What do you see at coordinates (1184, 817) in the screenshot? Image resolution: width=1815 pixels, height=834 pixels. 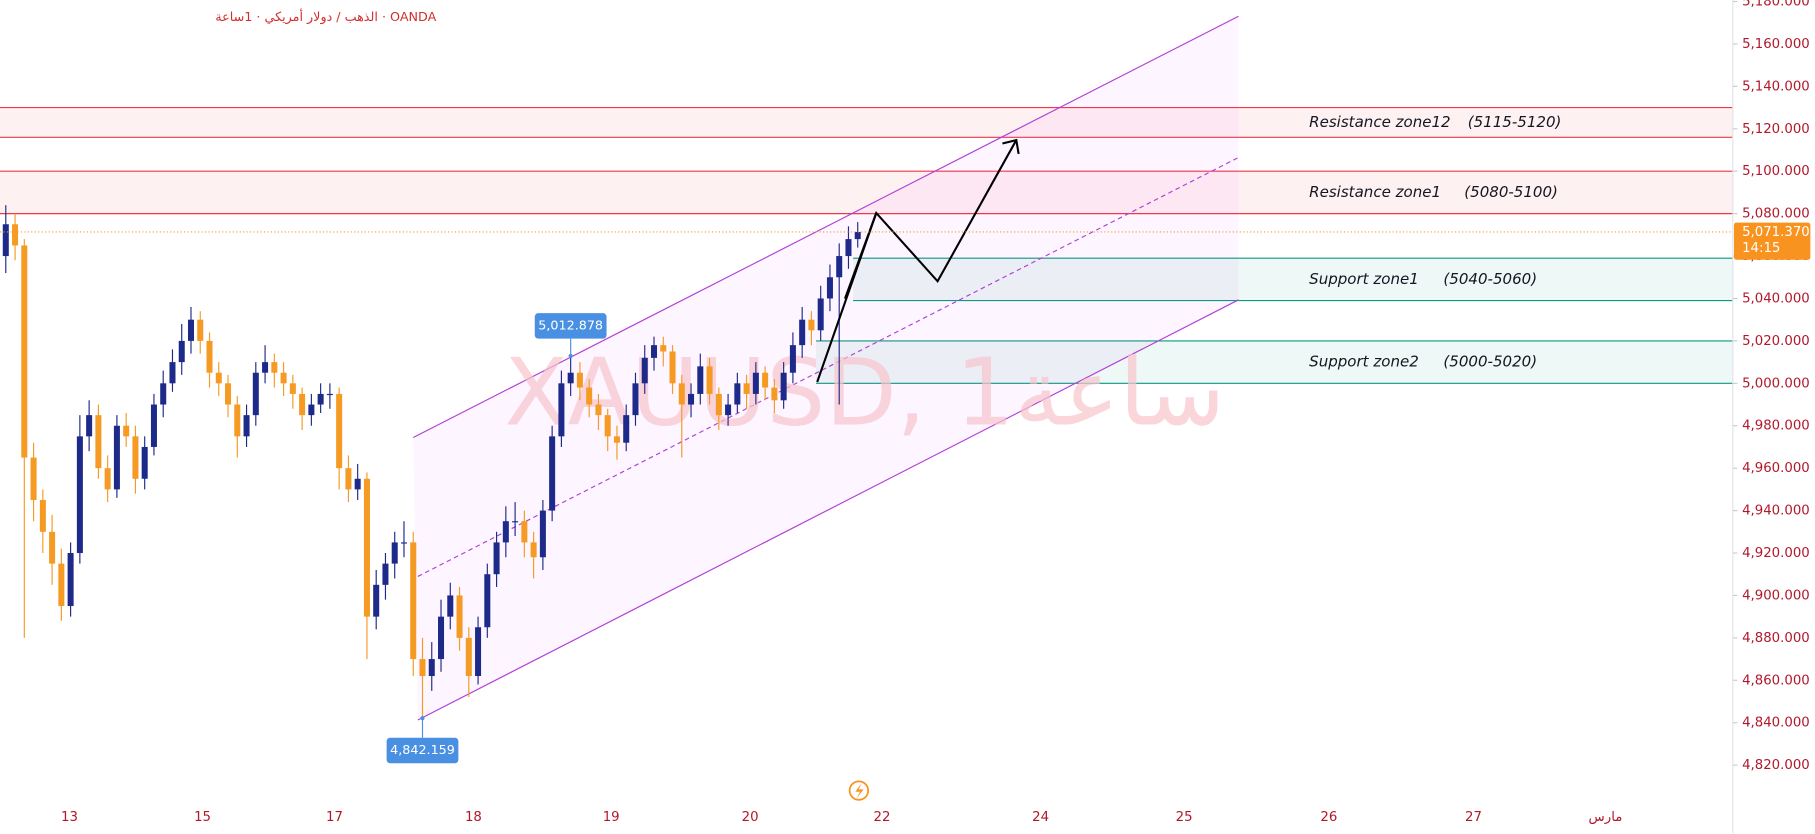 I see `x-tick-label: 25` at bounding box center [1184, 817].